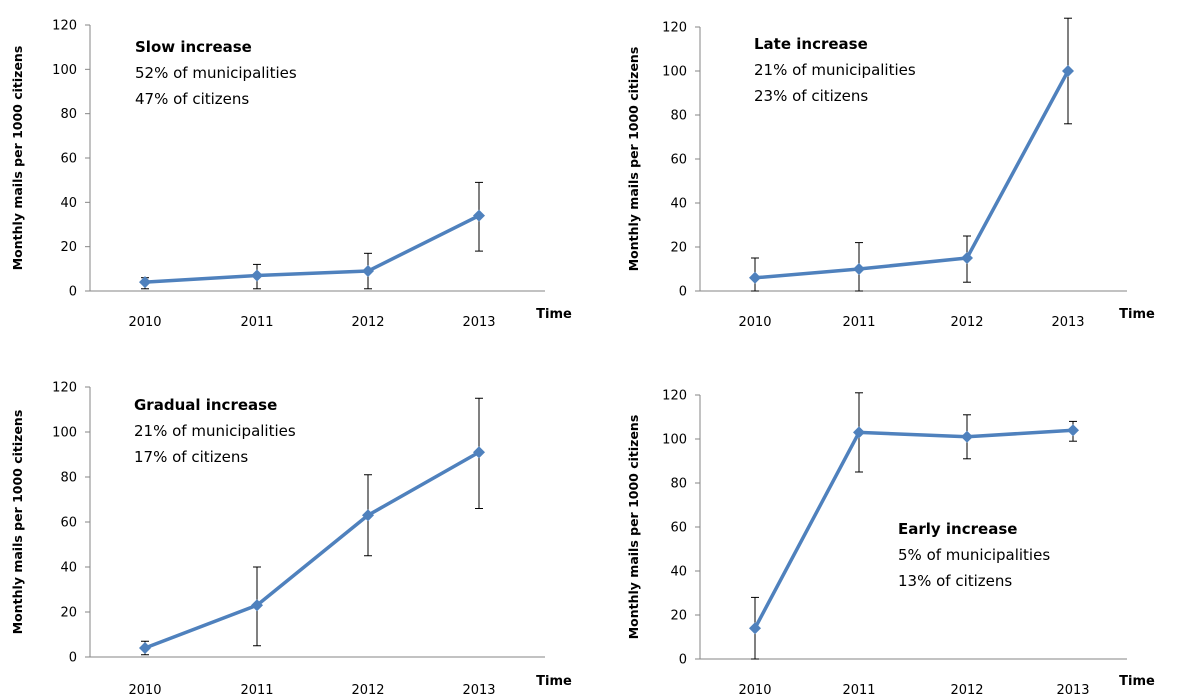 This screenshot has width=1179, height=695. Describe the element at coordinates (957, 529) in the screenshot. I see `annotation-title: Early increase` at that location.